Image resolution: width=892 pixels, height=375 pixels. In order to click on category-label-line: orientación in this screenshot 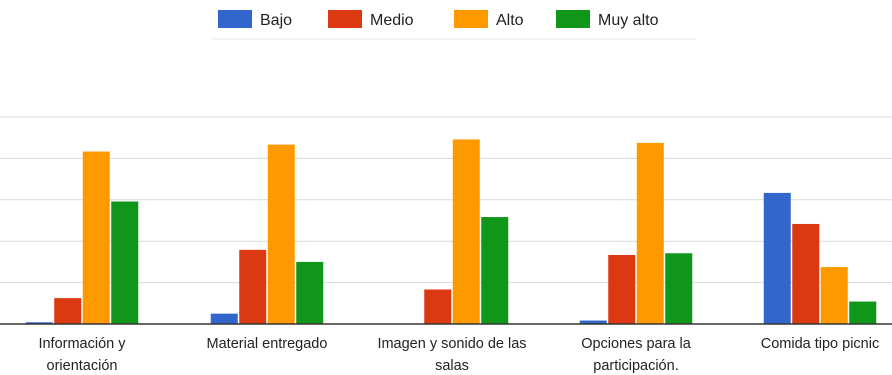, I will do `click(82, 366)`.